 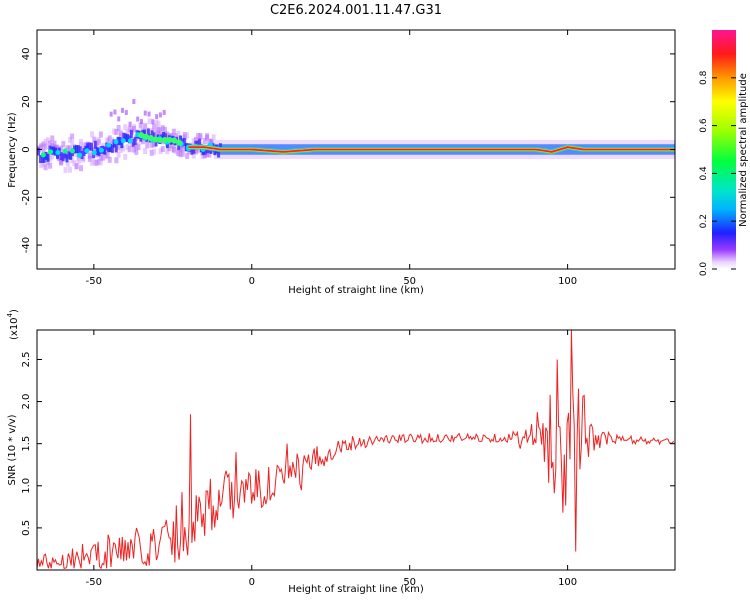 I want to click on snr-xtick-label: -50, so click(x=94, y=582).